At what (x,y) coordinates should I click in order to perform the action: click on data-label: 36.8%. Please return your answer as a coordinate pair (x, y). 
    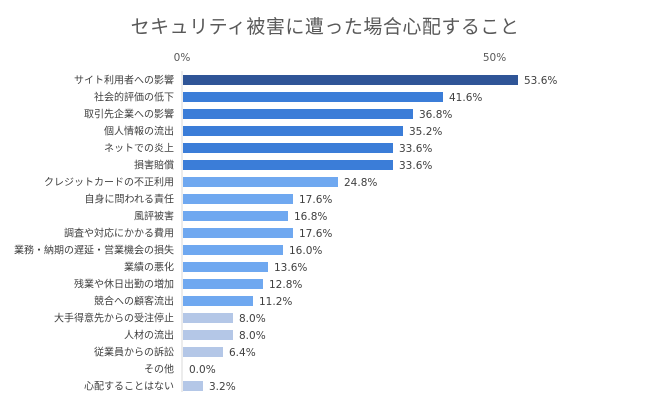
    Looking at the image, I should click on (435, 115).